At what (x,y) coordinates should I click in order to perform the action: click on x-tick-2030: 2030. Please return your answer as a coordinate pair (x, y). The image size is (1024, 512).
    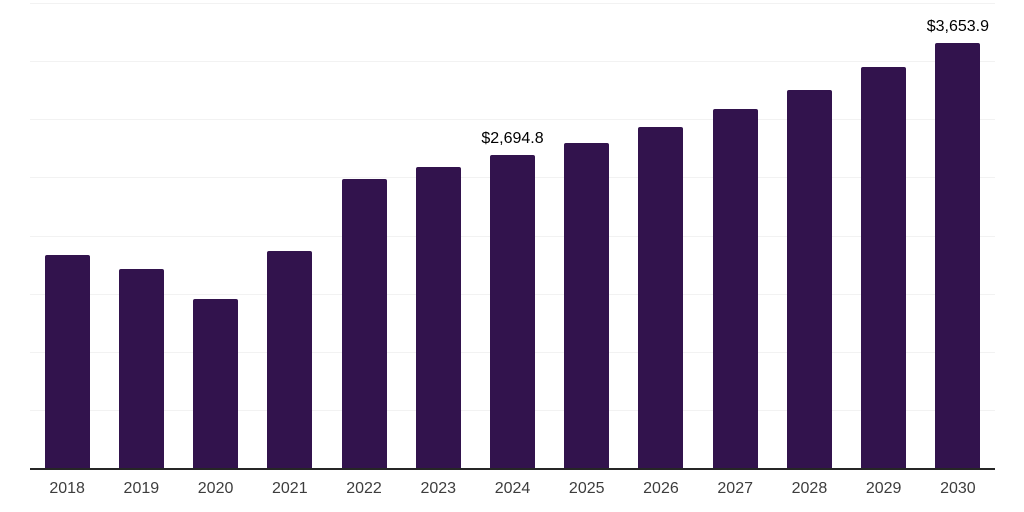
    Looking at the image, I should click on (958, 488).